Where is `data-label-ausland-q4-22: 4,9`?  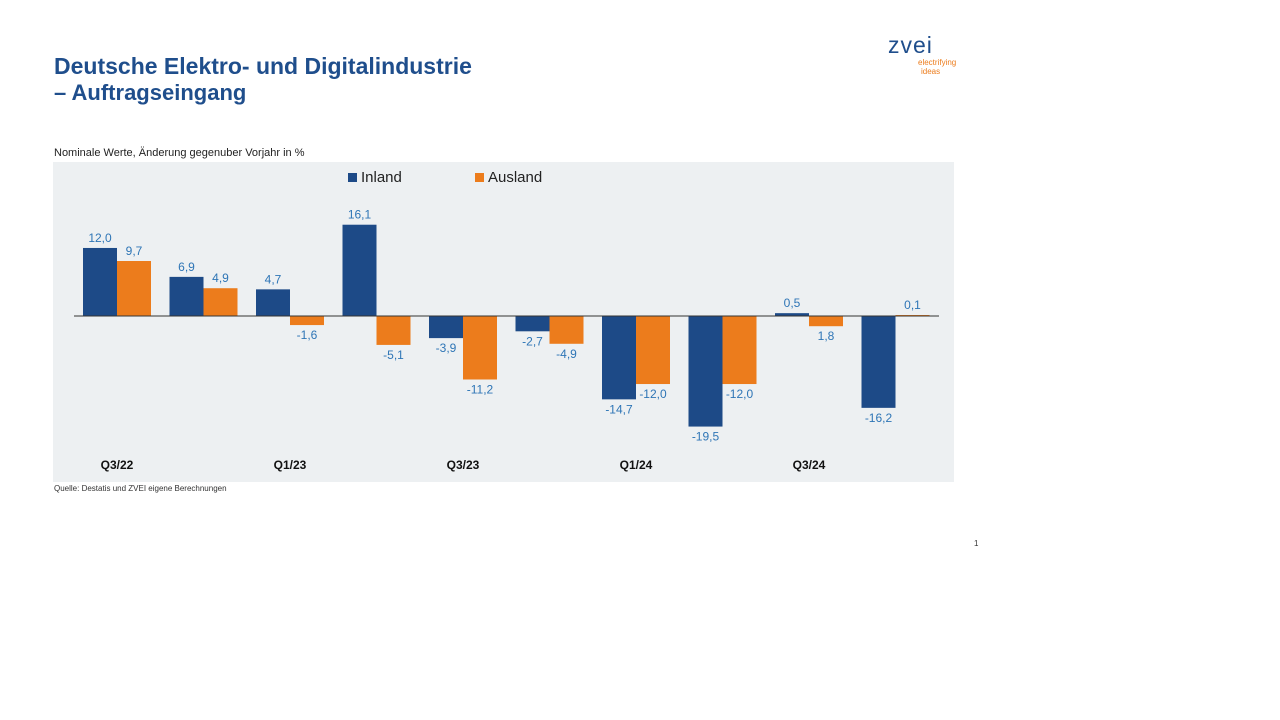
data-label-ausland-q4-22: 4,9 is located at coordinates (220, 278).